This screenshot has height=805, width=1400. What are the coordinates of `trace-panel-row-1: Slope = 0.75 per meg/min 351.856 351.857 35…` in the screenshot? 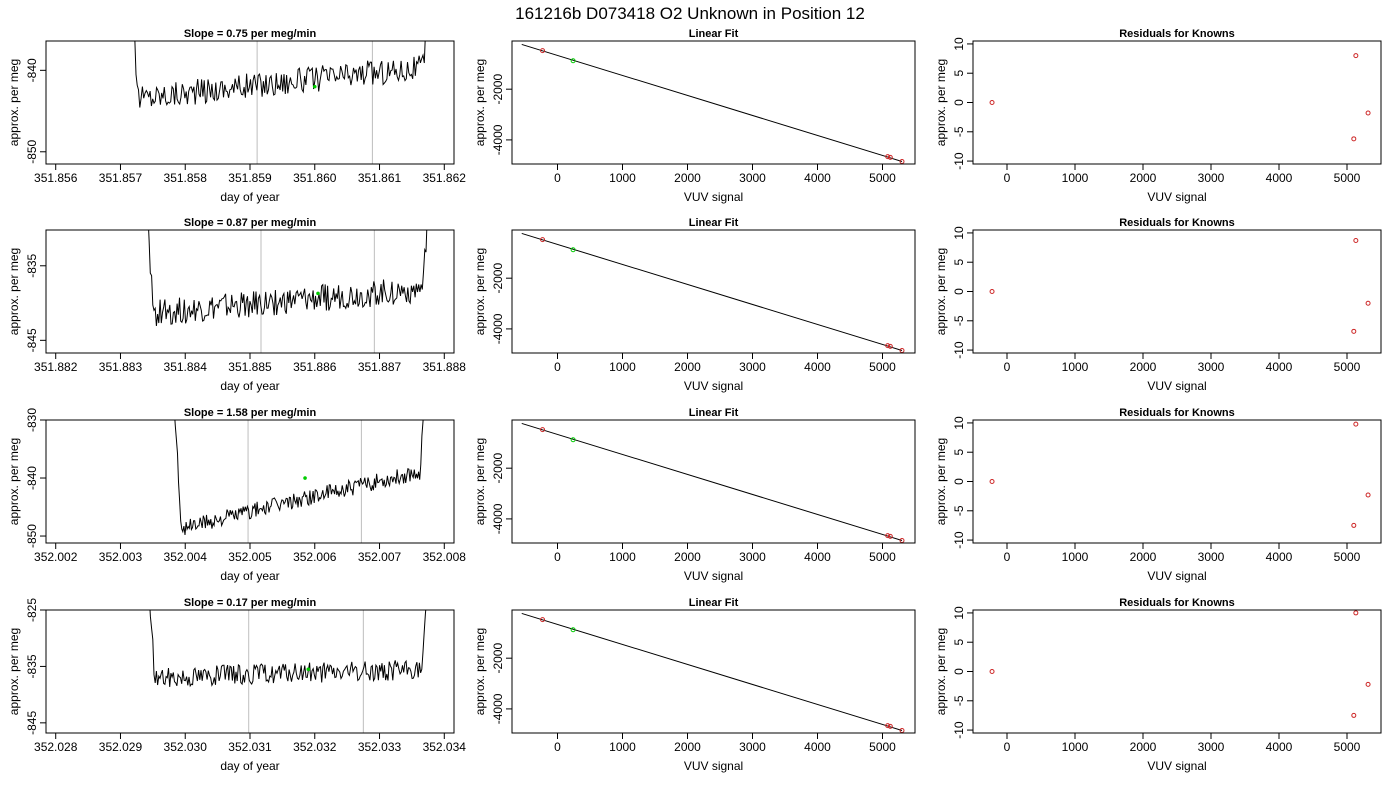 It's located at (236, 116).